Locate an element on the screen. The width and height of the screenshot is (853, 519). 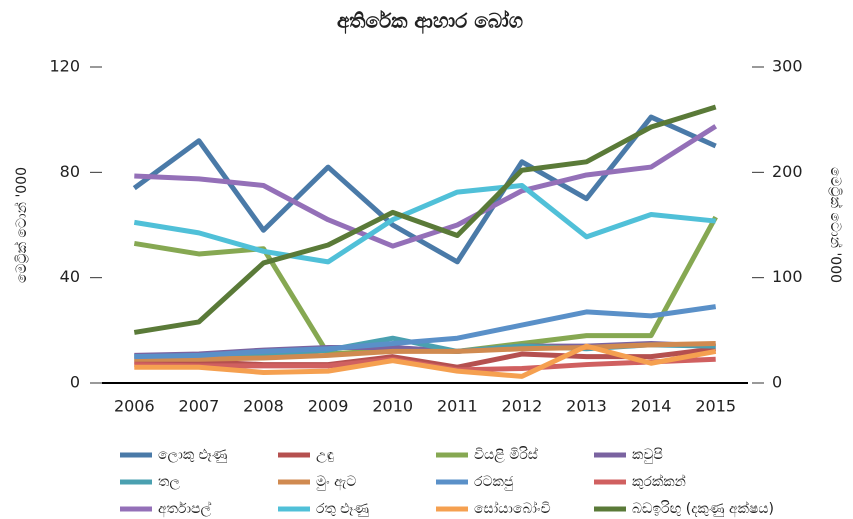
legend-label: මුං ඇට is located at coordinates (336, 482).